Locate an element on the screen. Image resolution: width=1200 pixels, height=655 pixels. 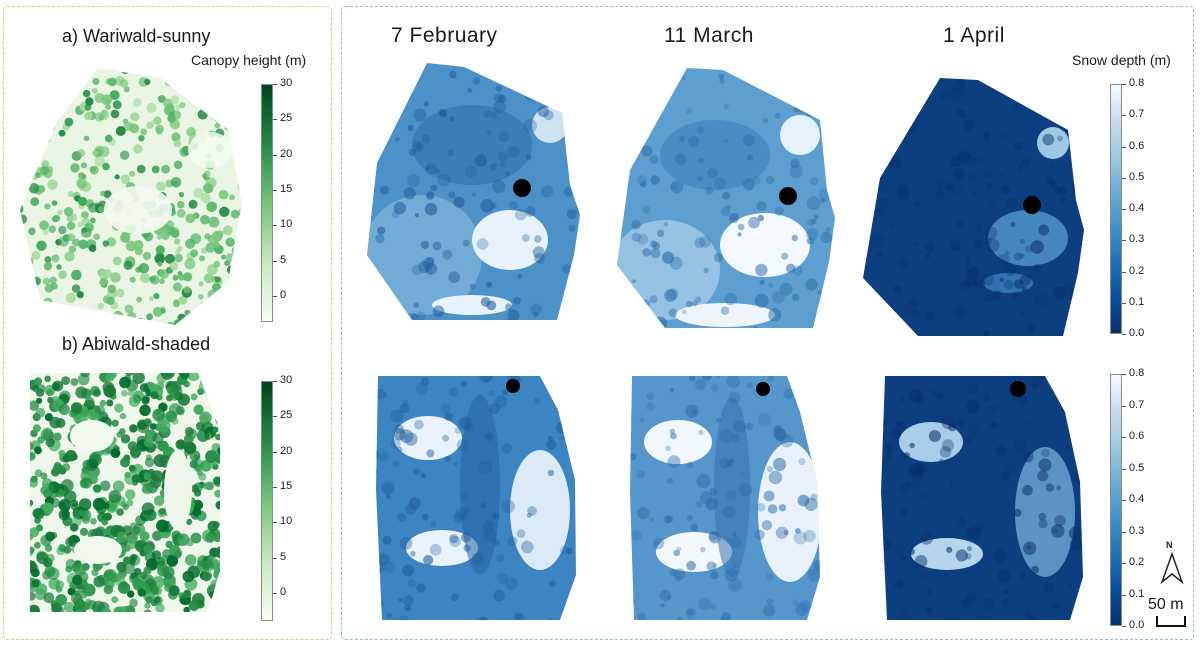
snow-colorbar-bottom-tick-label: 0.3 is located at coordinates (1137, 530).